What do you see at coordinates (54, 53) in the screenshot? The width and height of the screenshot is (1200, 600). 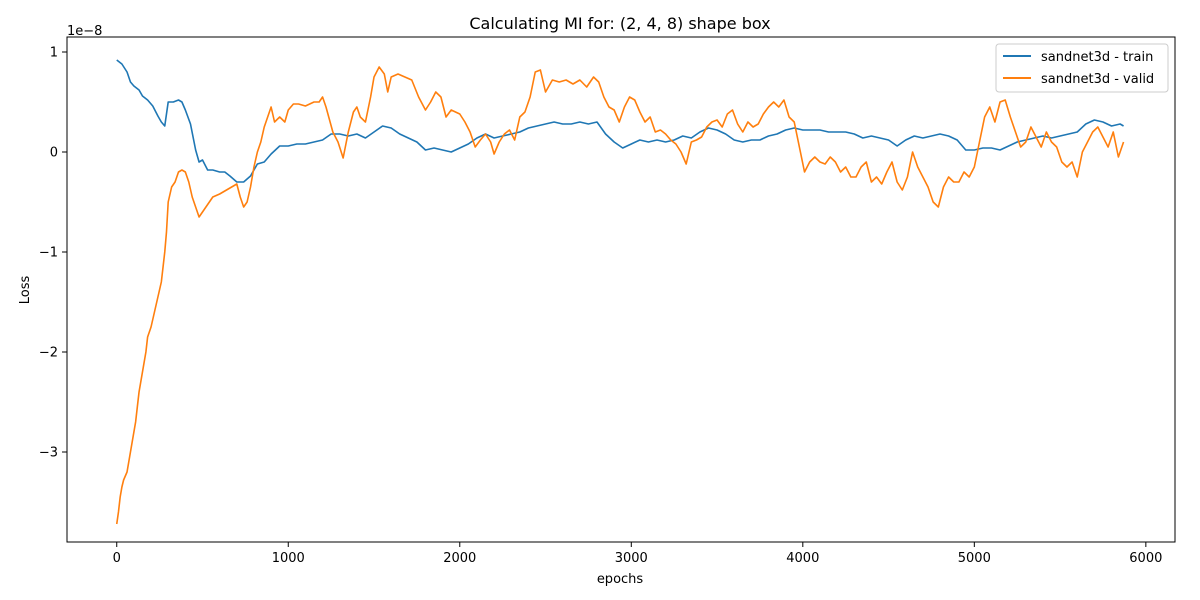 I see `y-tick-label: 1` at bounding box center [54, 53].